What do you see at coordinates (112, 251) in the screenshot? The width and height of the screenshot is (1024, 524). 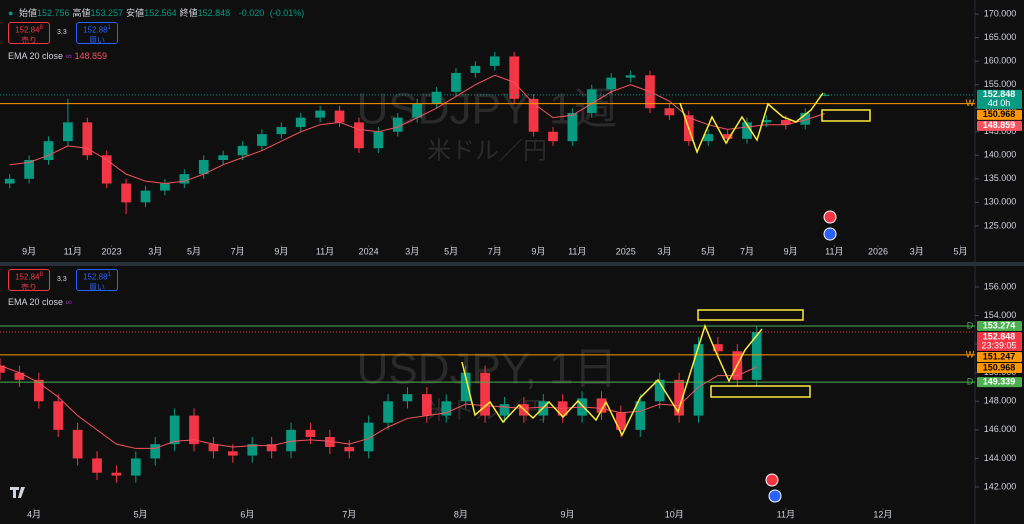 I see `x-tick-label: 2023` at bounding box center [112, 251].